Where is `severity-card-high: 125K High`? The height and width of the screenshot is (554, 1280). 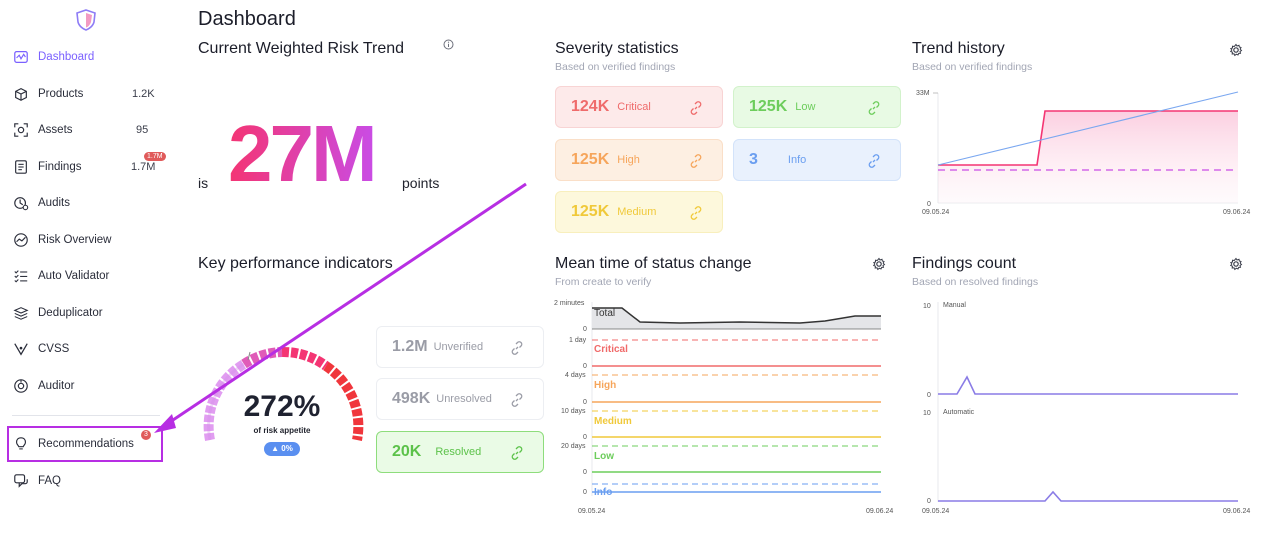 severity-card-high: 125K High is located at coordinates (639, 160).